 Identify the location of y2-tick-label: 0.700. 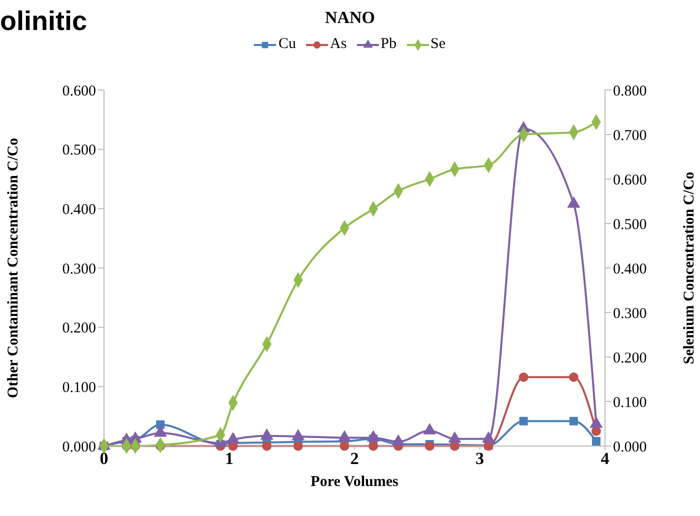
(630, 136).